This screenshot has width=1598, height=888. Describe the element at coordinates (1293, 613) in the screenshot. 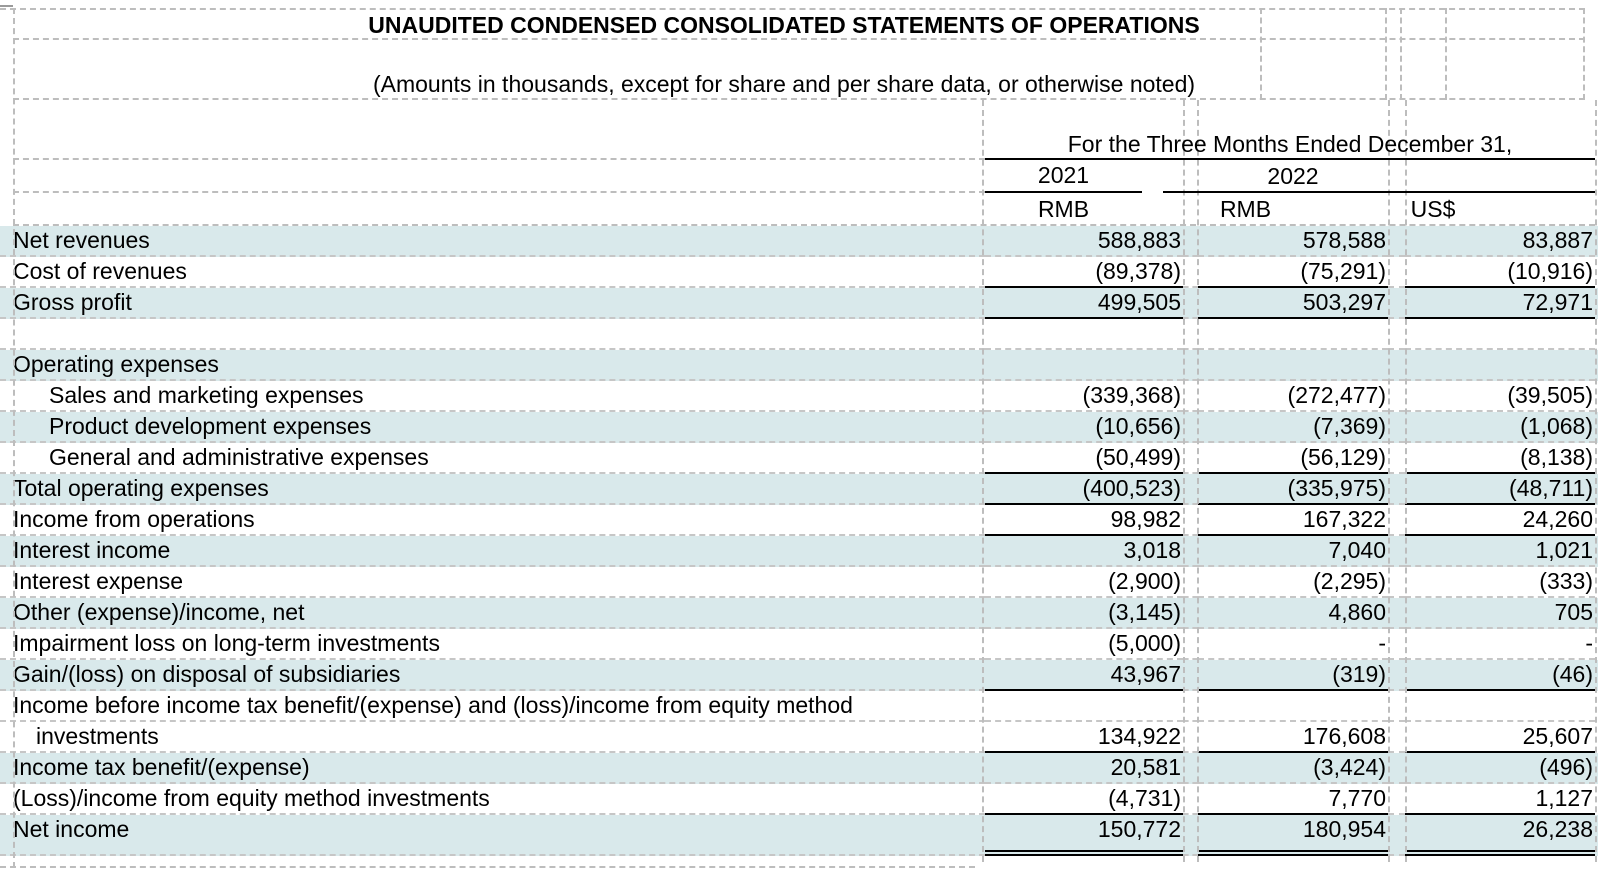

I see `cell-value: 4,860` at that location.